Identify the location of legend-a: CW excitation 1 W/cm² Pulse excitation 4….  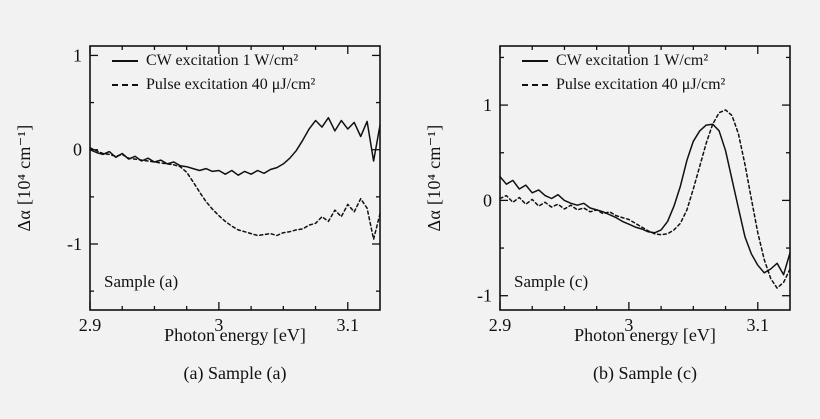
(213, 73).